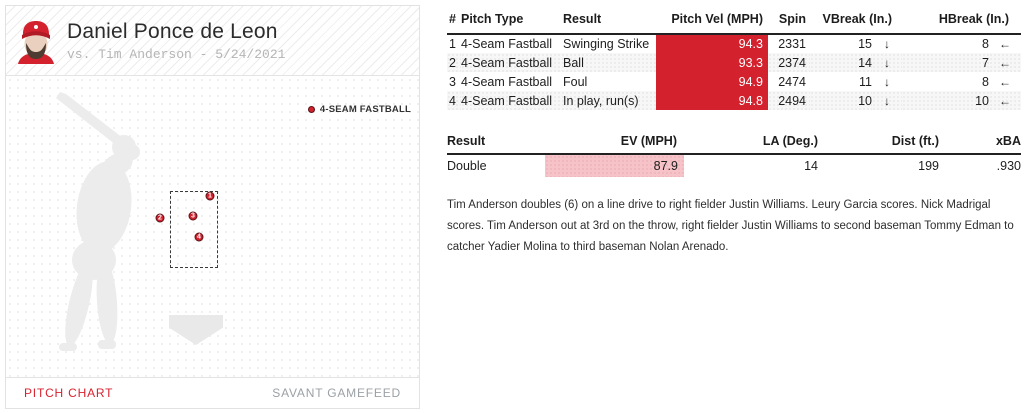 The height and width of the screenshot is (413, 1024). Describe the element at coordinates (841, 100) in the screenshot. I see `vbreak-value: 10` at that location.